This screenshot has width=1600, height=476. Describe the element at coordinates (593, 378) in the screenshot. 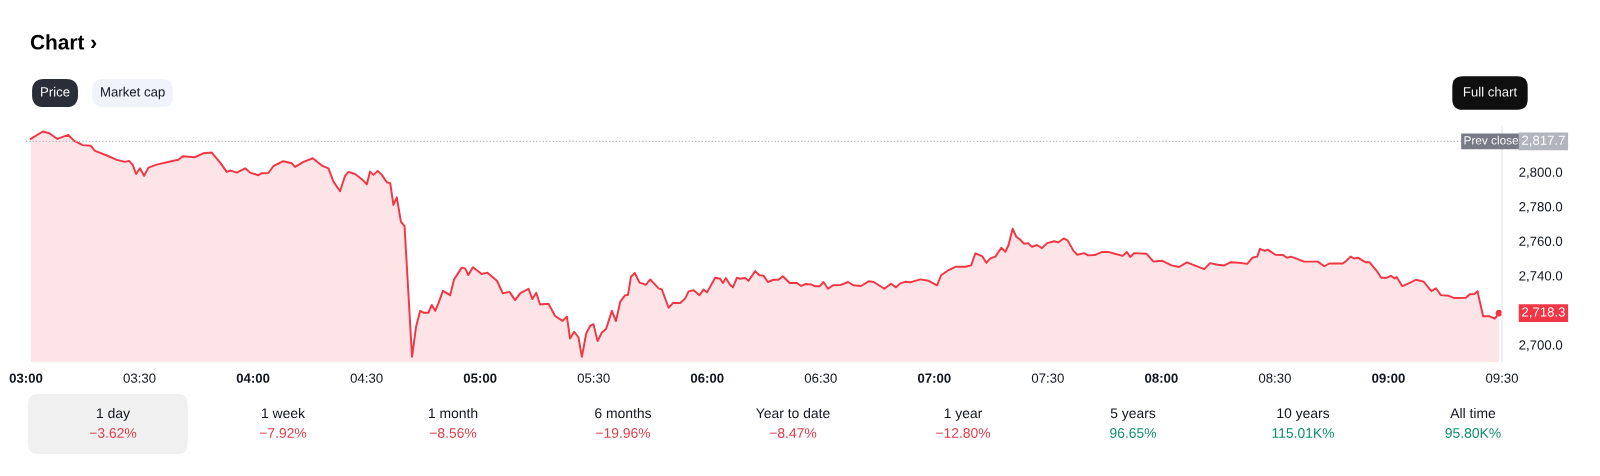

I see `x-tick-label: 05:30` at that location.